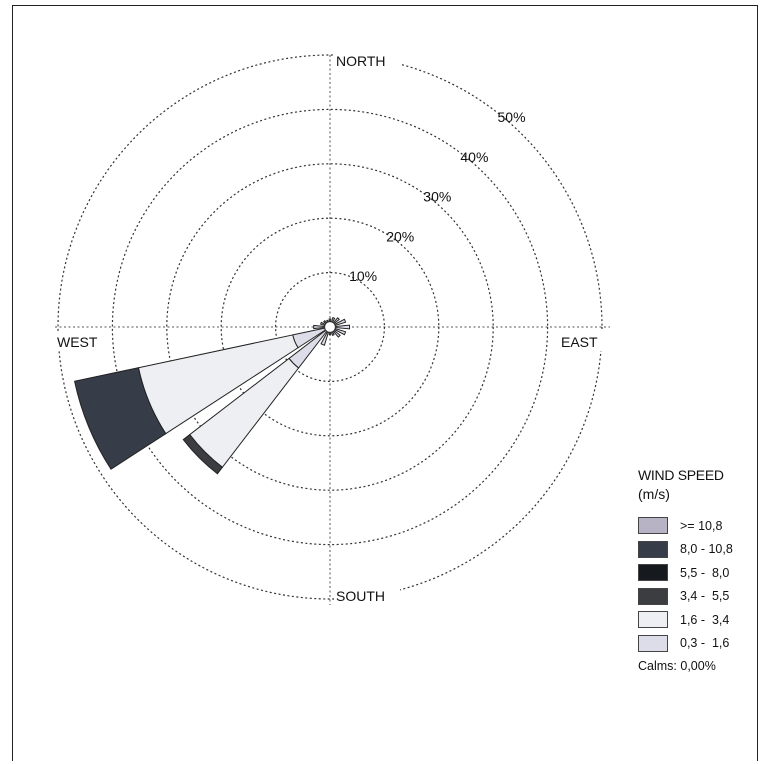 The image size is (763, 764). Describe the element at coordinates (677, 666) in the screenshot. I see `calms-label: Calms: 0,00%` at that location.